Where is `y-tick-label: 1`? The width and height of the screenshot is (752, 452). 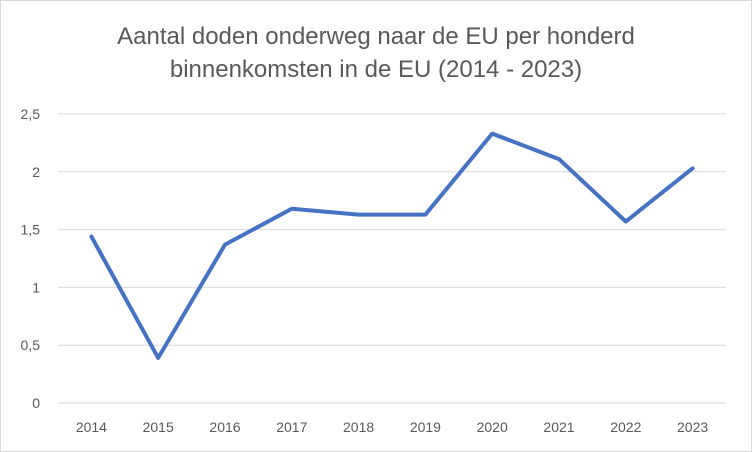
y-tick-label: 1 is located at coordinates (36, 287).